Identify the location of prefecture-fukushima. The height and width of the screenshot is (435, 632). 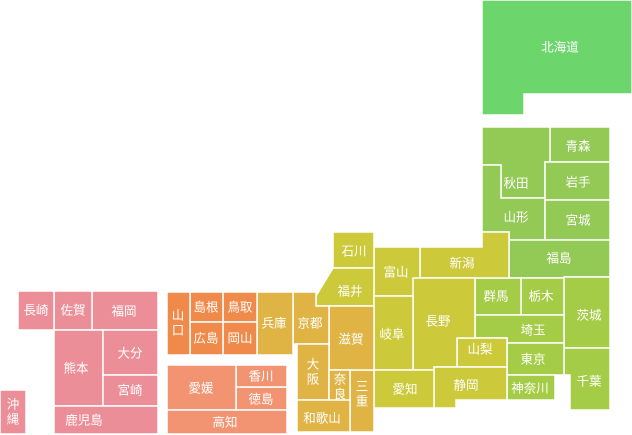
(559, 259).